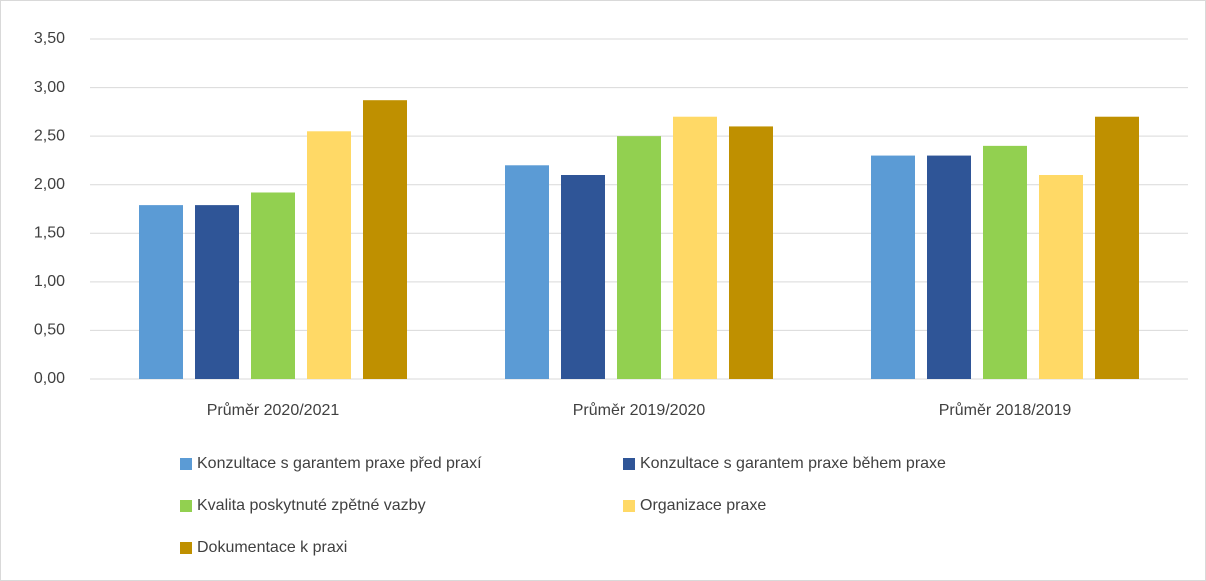 Image resolution: width=1206 pixels, height=581 pixels. Describe the element at coordinates (1005, 410) in the screenshot. I see `x-tick-label: Průměr 2018/2019` at that location.